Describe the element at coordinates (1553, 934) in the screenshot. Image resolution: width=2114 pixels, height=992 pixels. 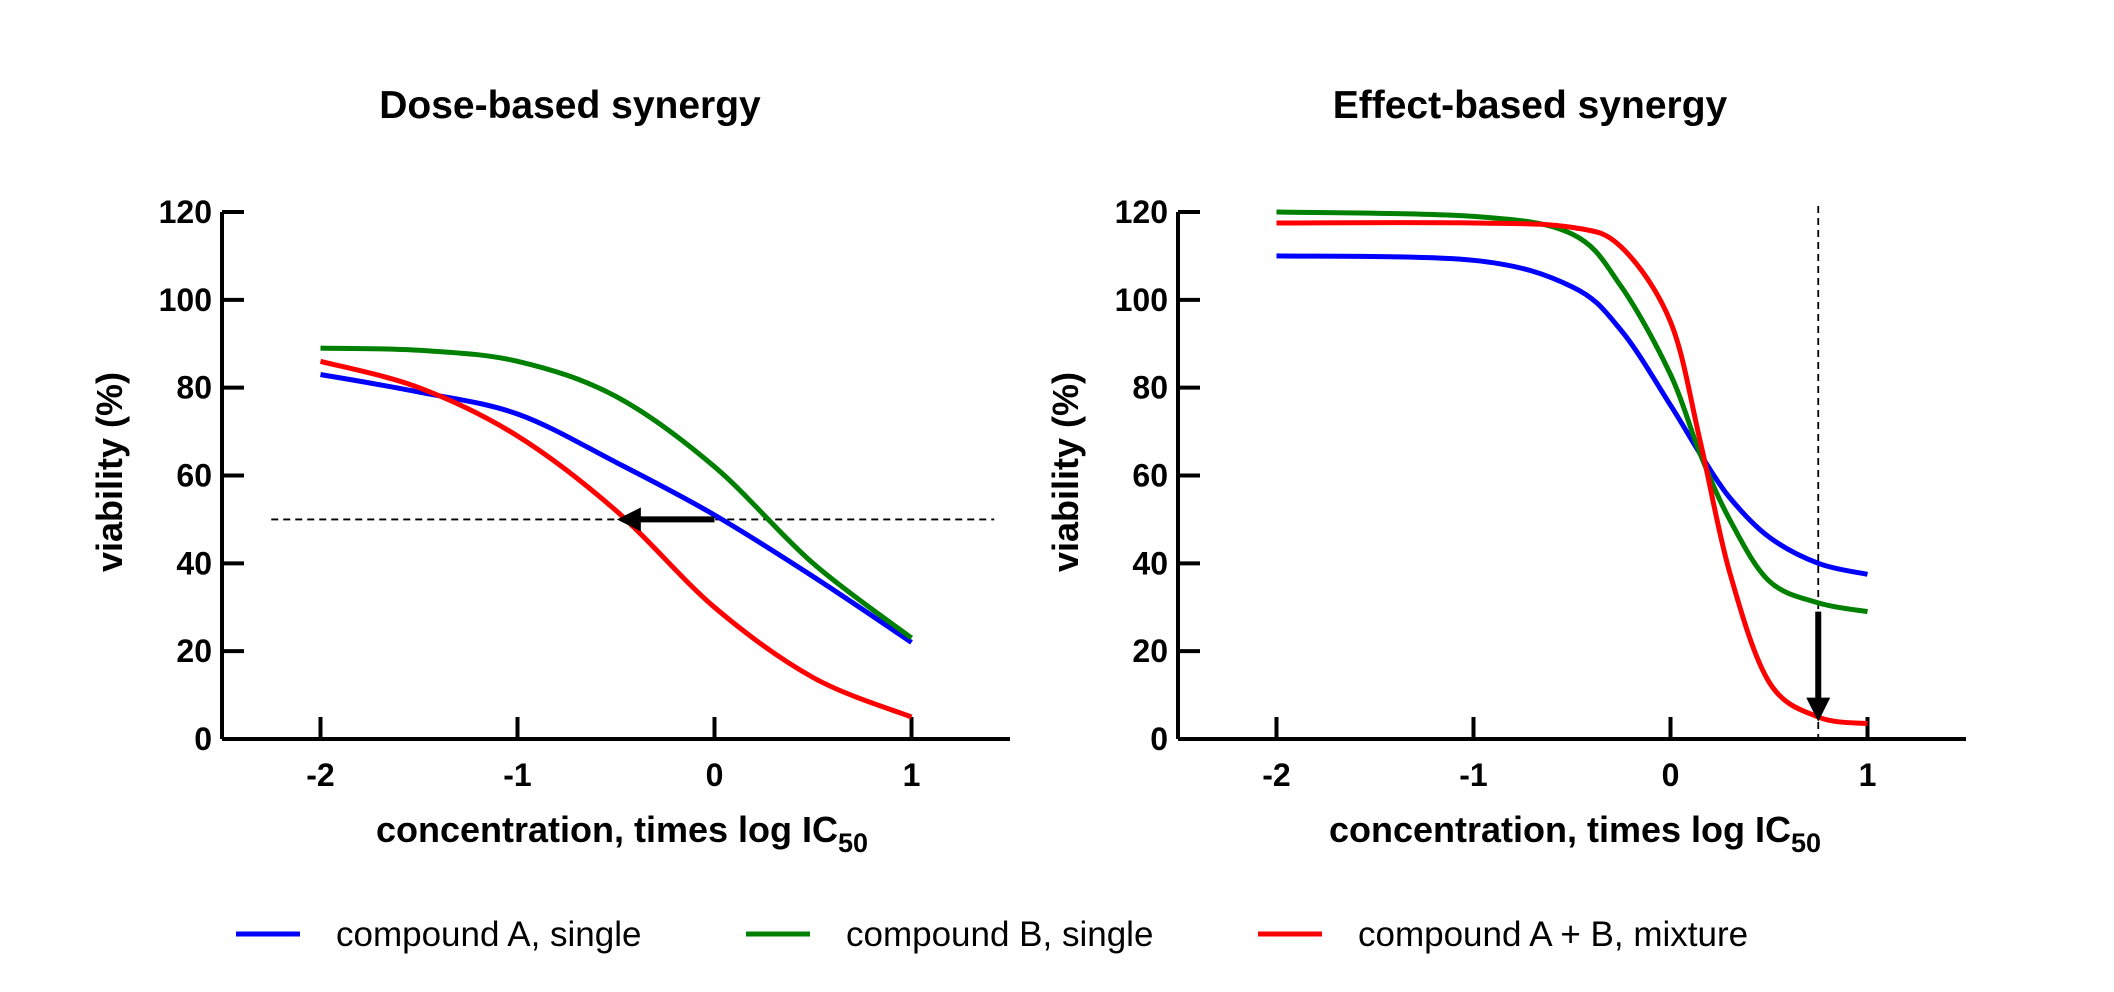
I see `legend-label-mixture: compound A + B, mixture` at that location.